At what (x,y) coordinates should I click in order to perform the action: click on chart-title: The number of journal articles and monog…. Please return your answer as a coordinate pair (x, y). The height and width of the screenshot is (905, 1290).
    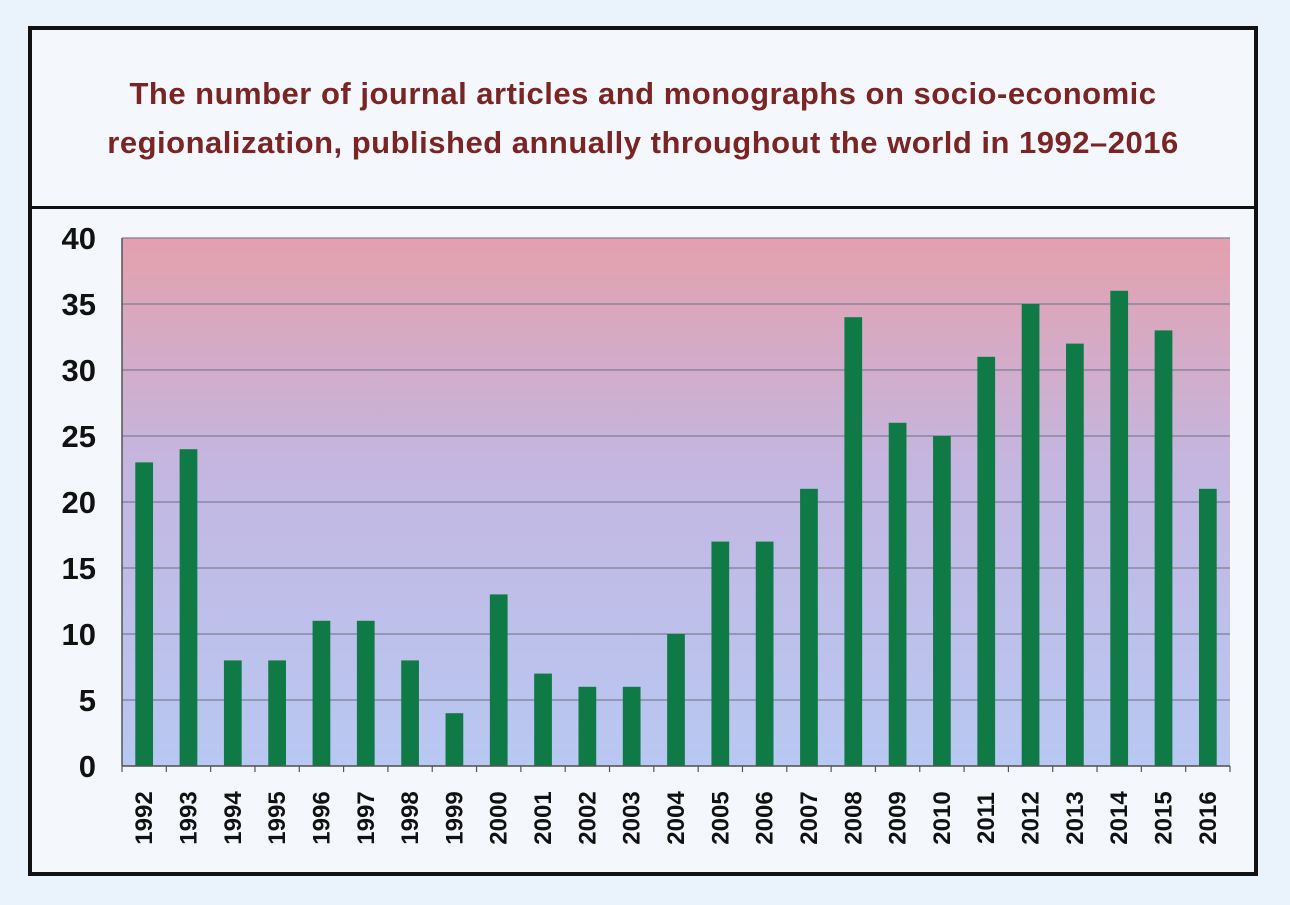
    Looking at the image, I should click on (643, 118).